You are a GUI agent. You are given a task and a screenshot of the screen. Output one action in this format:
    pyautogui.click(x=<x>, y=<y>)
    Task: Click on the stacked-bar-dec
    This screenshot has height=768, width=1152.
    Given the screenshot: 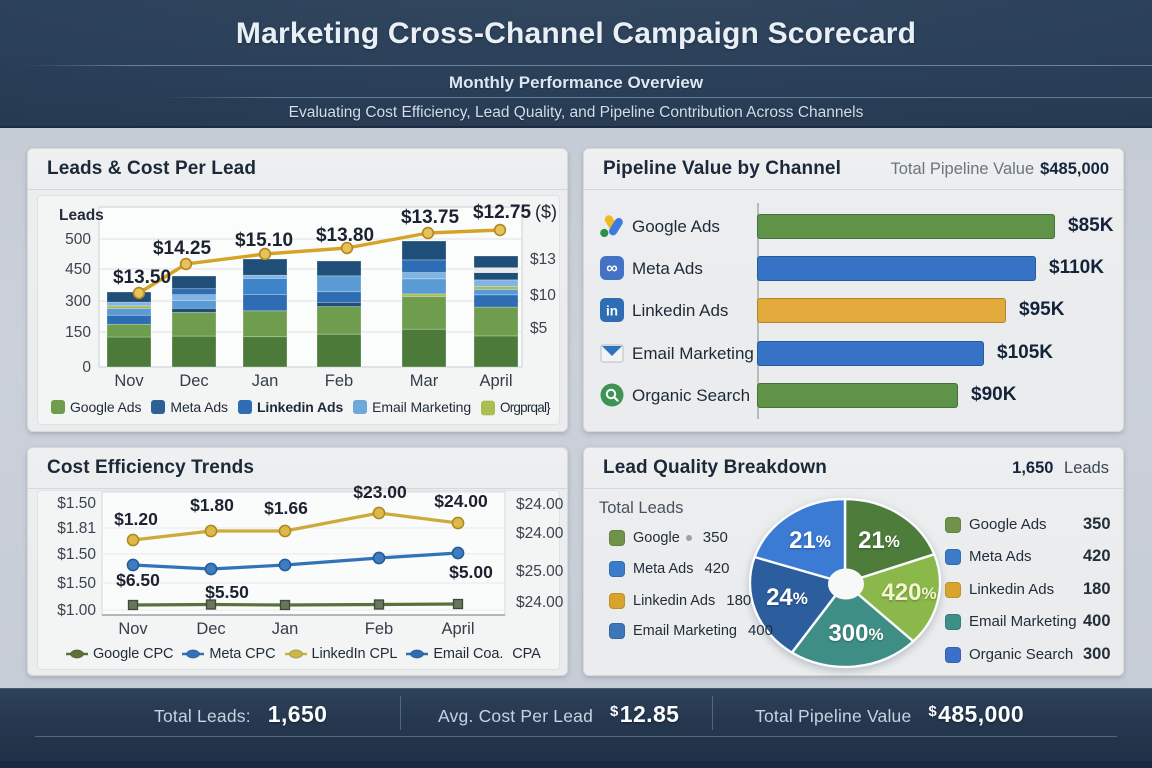 What is the action you would take?
    pyautogui.click(x=194, y=321)
    